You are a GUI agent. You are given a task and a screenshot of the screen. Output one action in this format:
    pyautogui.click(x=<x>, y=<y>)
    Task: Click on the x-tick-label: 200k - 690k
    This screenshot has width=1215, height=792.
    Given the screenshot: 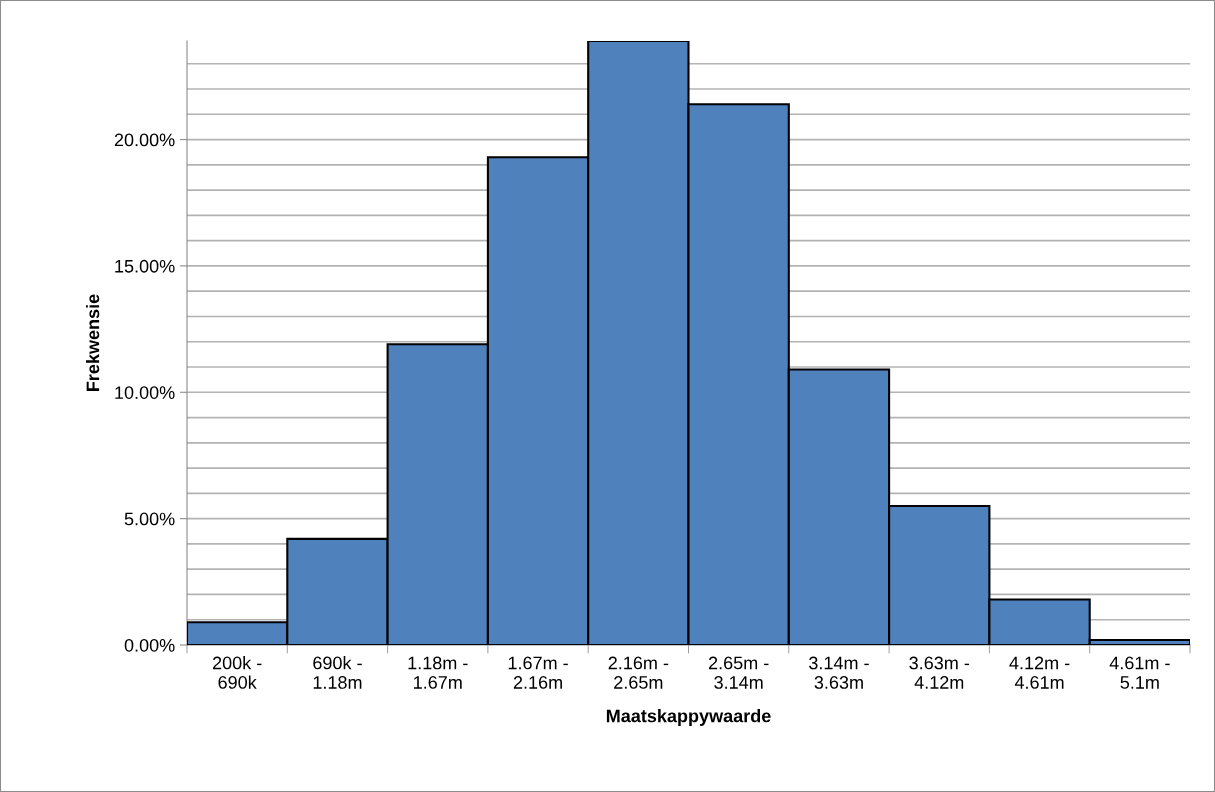 What is the action you would take?
    pyautogui.click(x=237, y=672)
    